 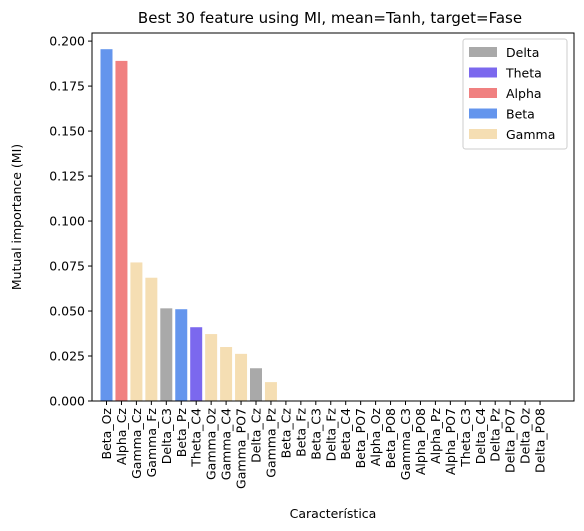 What do you see at coordinates (226, 374) in the screenshot?
I see `bar-gamma-c4` at bounding box center [226, 374].